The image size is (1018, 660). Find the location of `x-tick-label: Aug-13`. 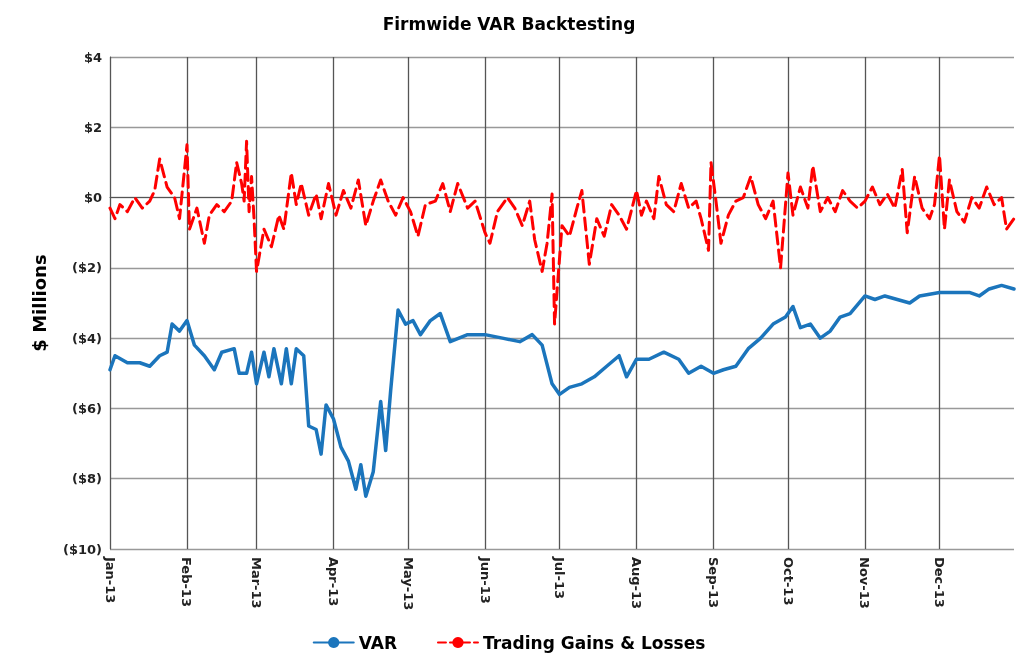

x-tick-label: Aug-13 is located at coordinates (637, 583).